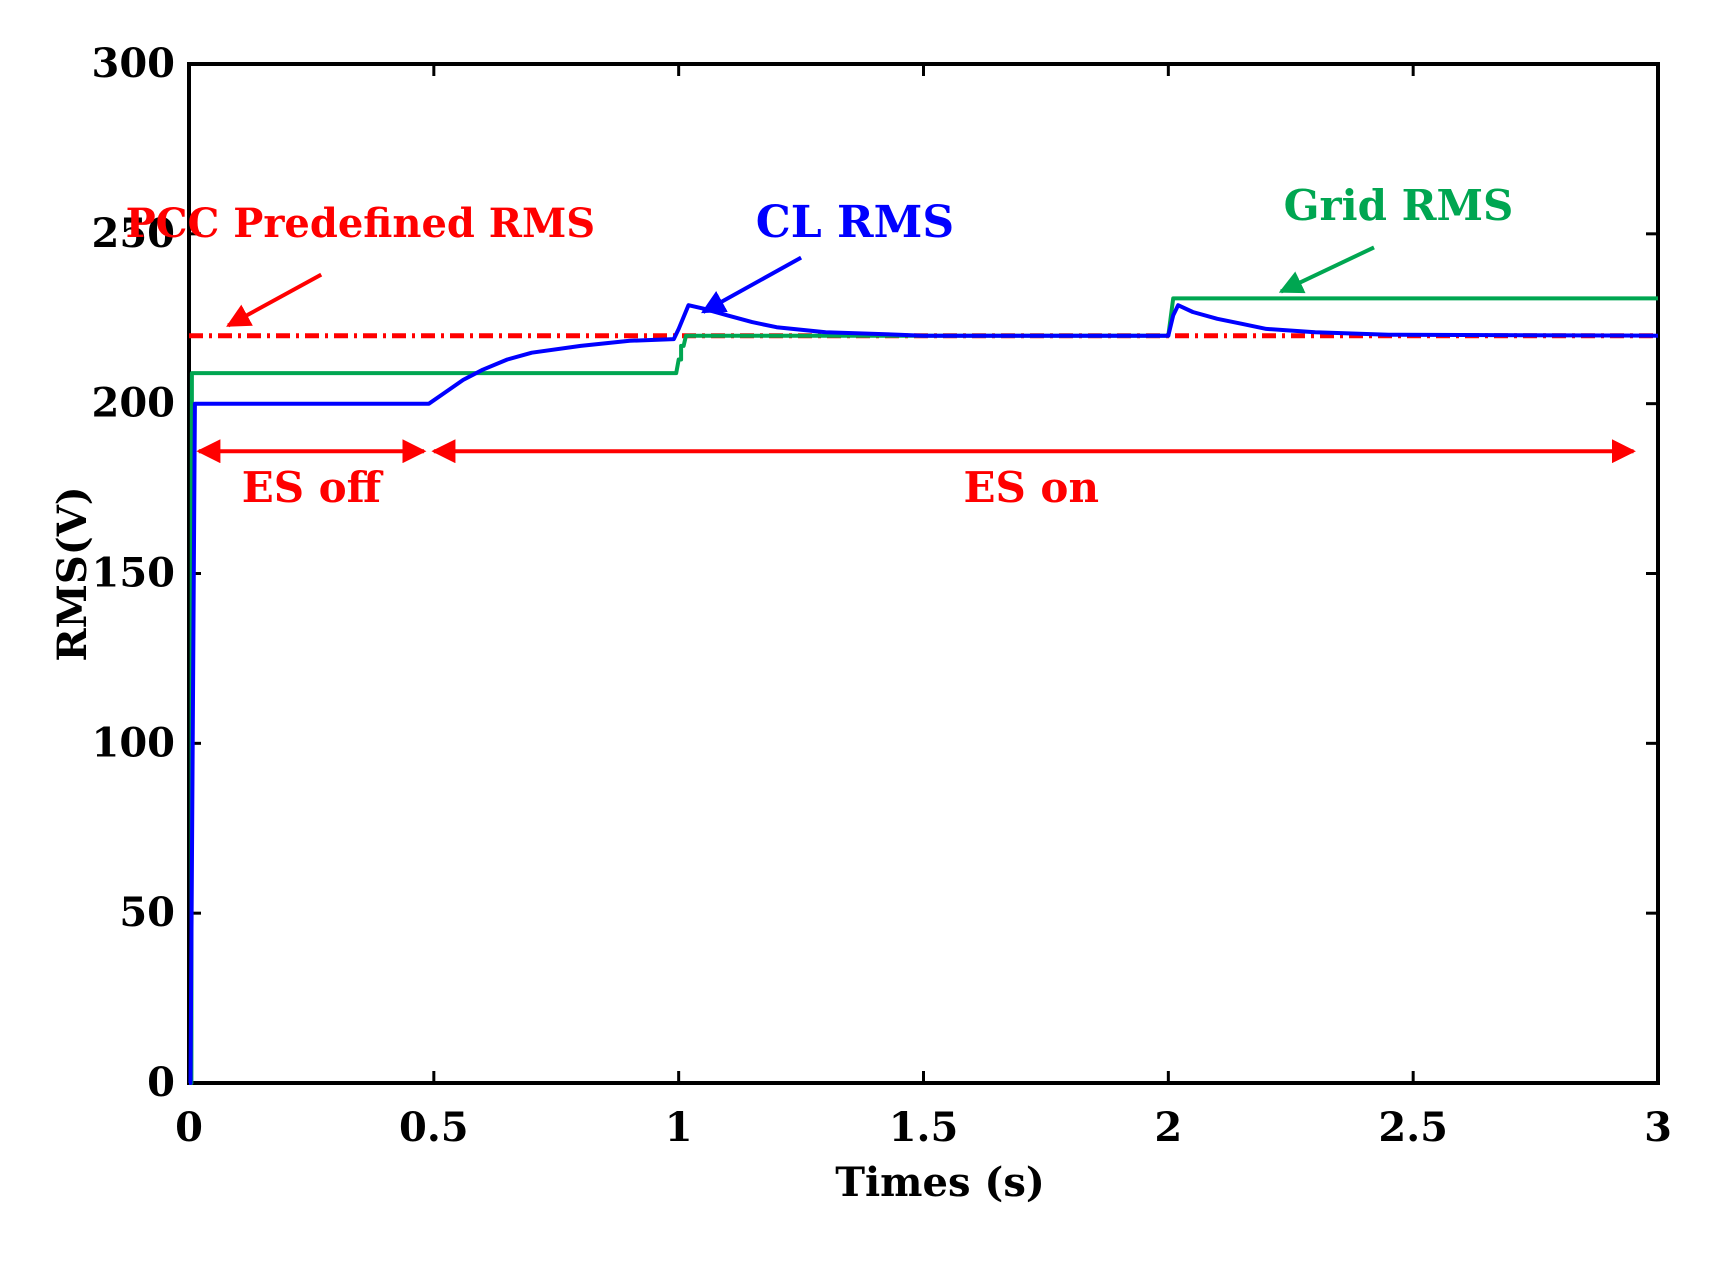 Image resolution: width=1724 pixels, height=1261 pixels. What do you see at coordinates (134, 233) in the screenshot?
I see `y-tick-label: 250` at bounding box center [134, 233].